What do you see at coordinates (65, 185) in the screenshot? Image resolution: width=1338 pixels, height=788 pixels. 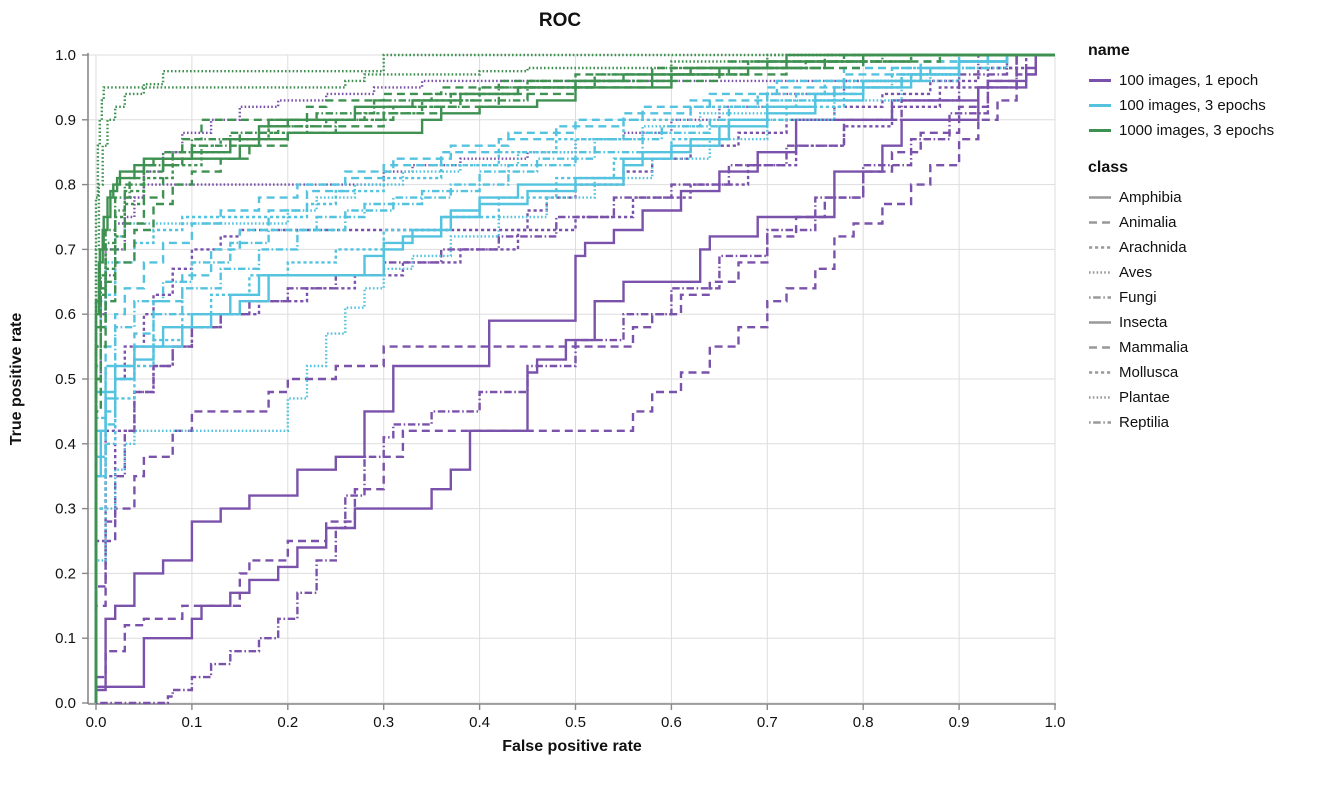 I see `y-tick-label: 0.8` at bounding box center [65, 185].